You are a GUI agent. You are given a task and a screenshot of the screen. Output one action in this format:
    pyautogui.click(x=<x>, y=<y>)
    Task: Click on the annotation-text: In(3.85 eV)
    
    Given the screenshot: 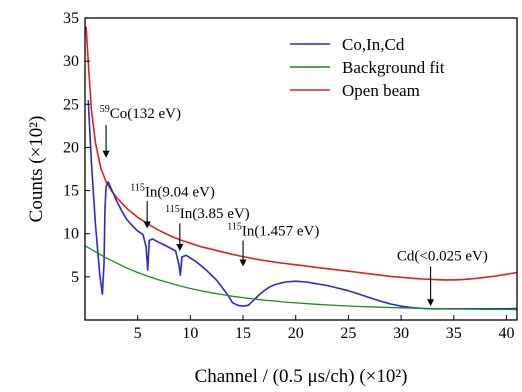 What is the action you would take?
    pyautogui.click(x=215, y=214)
    